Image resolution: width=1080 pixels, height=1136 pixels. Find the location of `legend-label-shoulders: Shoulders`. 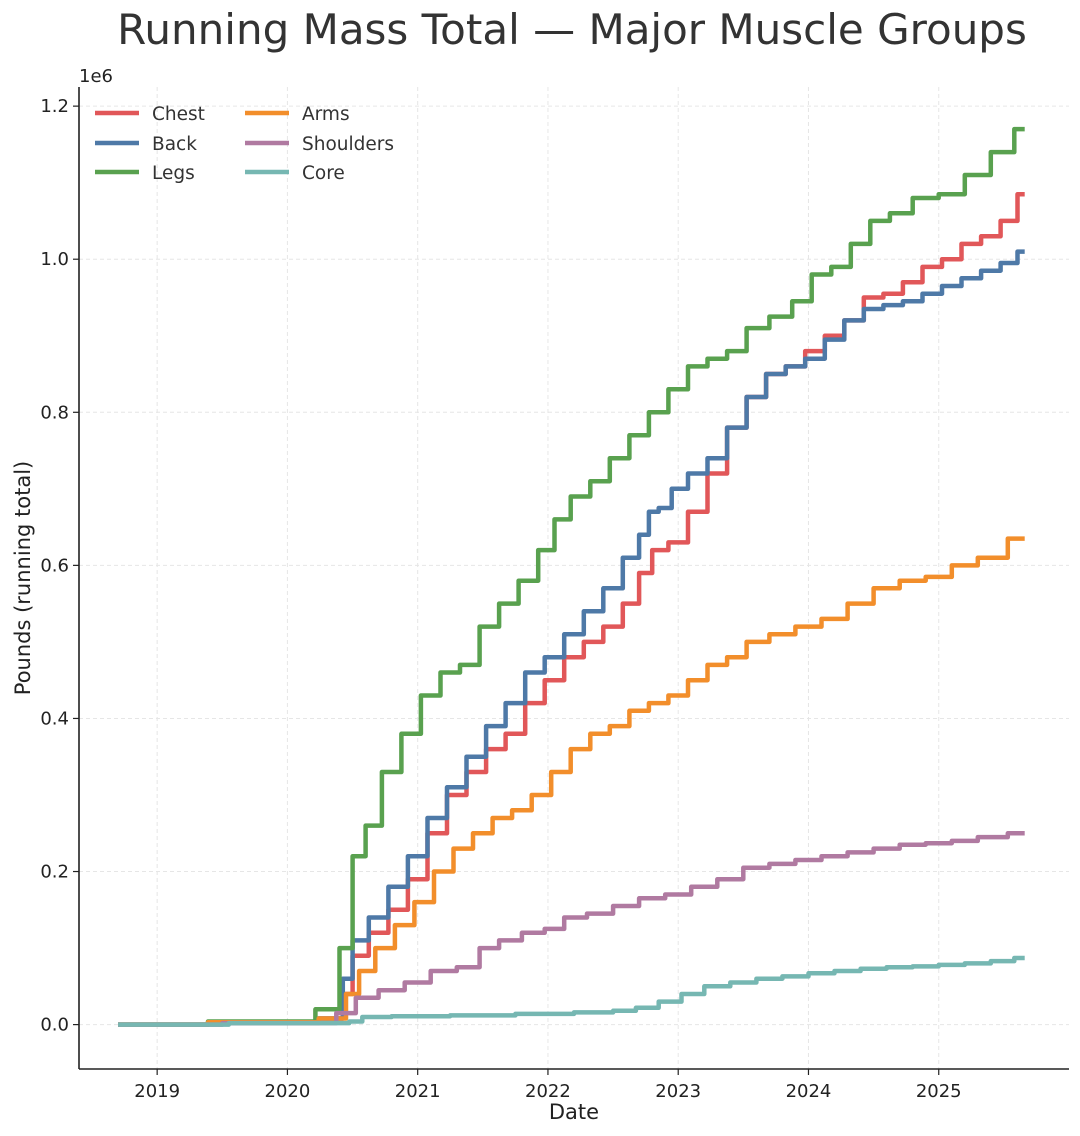

legend-label-shoulders: Shoulders is located at coordinates (348, 144).